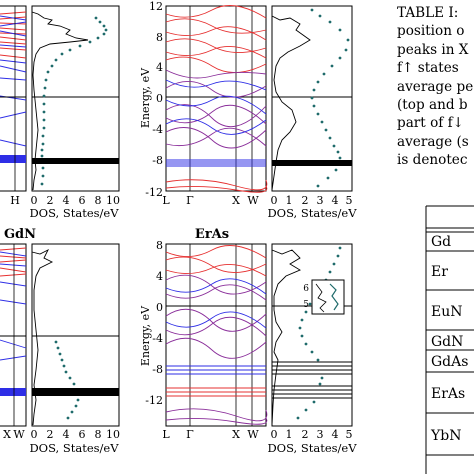 This screenshot has height=474, width=474. What do you see at coordinates (305, 200) in the screenshot?
I see `mid-top-dos-tick: 2` at bounding box center [305, 200].